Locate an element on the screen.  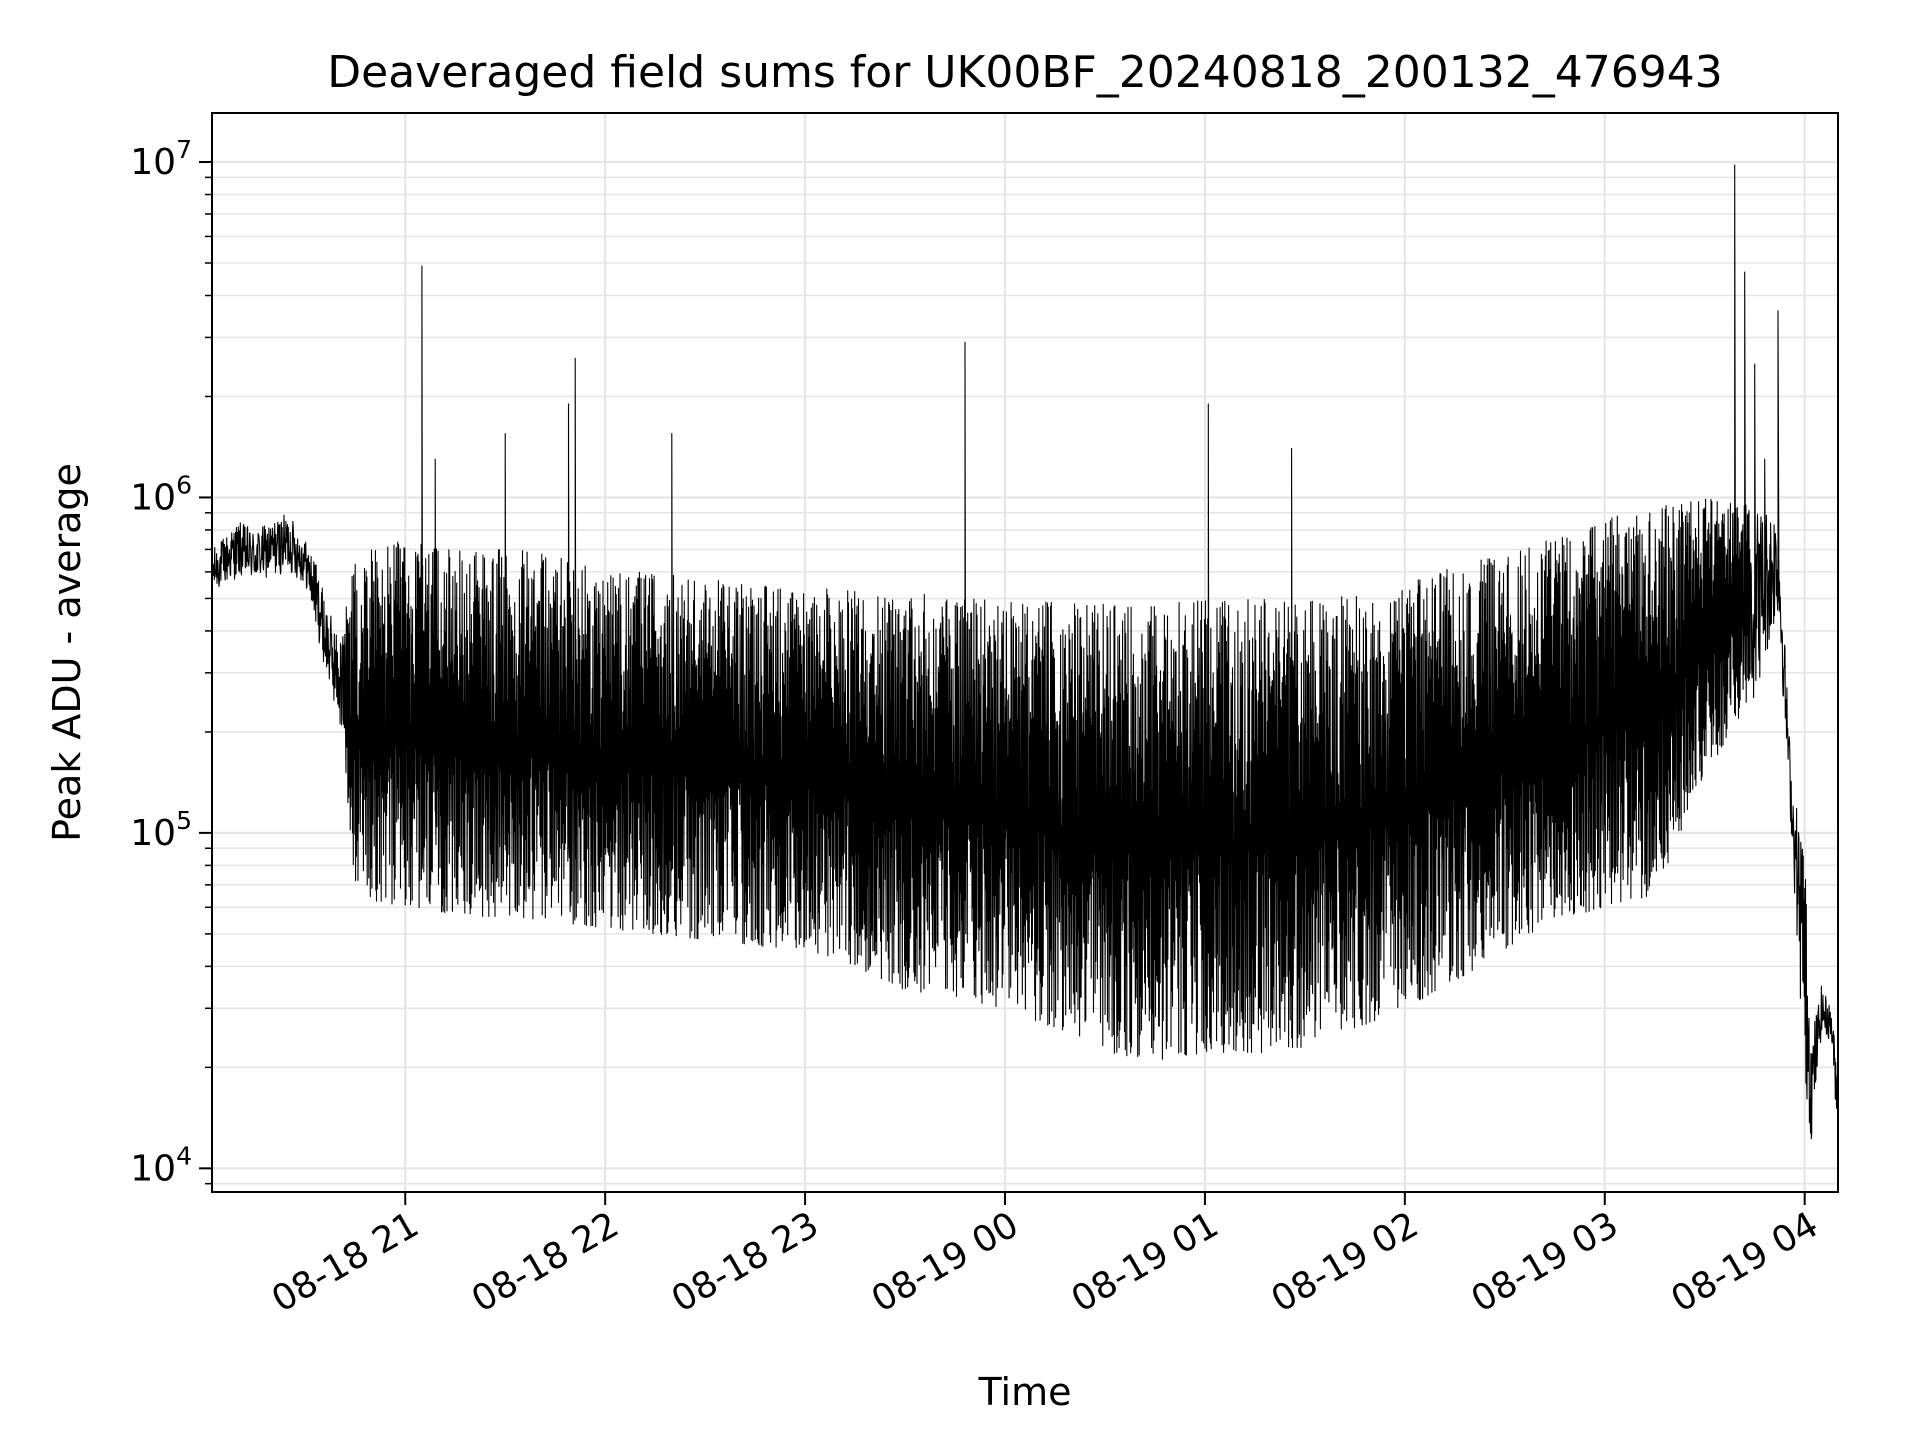
y-tick-label: 10⁶ is located at coordinates (161, 494).